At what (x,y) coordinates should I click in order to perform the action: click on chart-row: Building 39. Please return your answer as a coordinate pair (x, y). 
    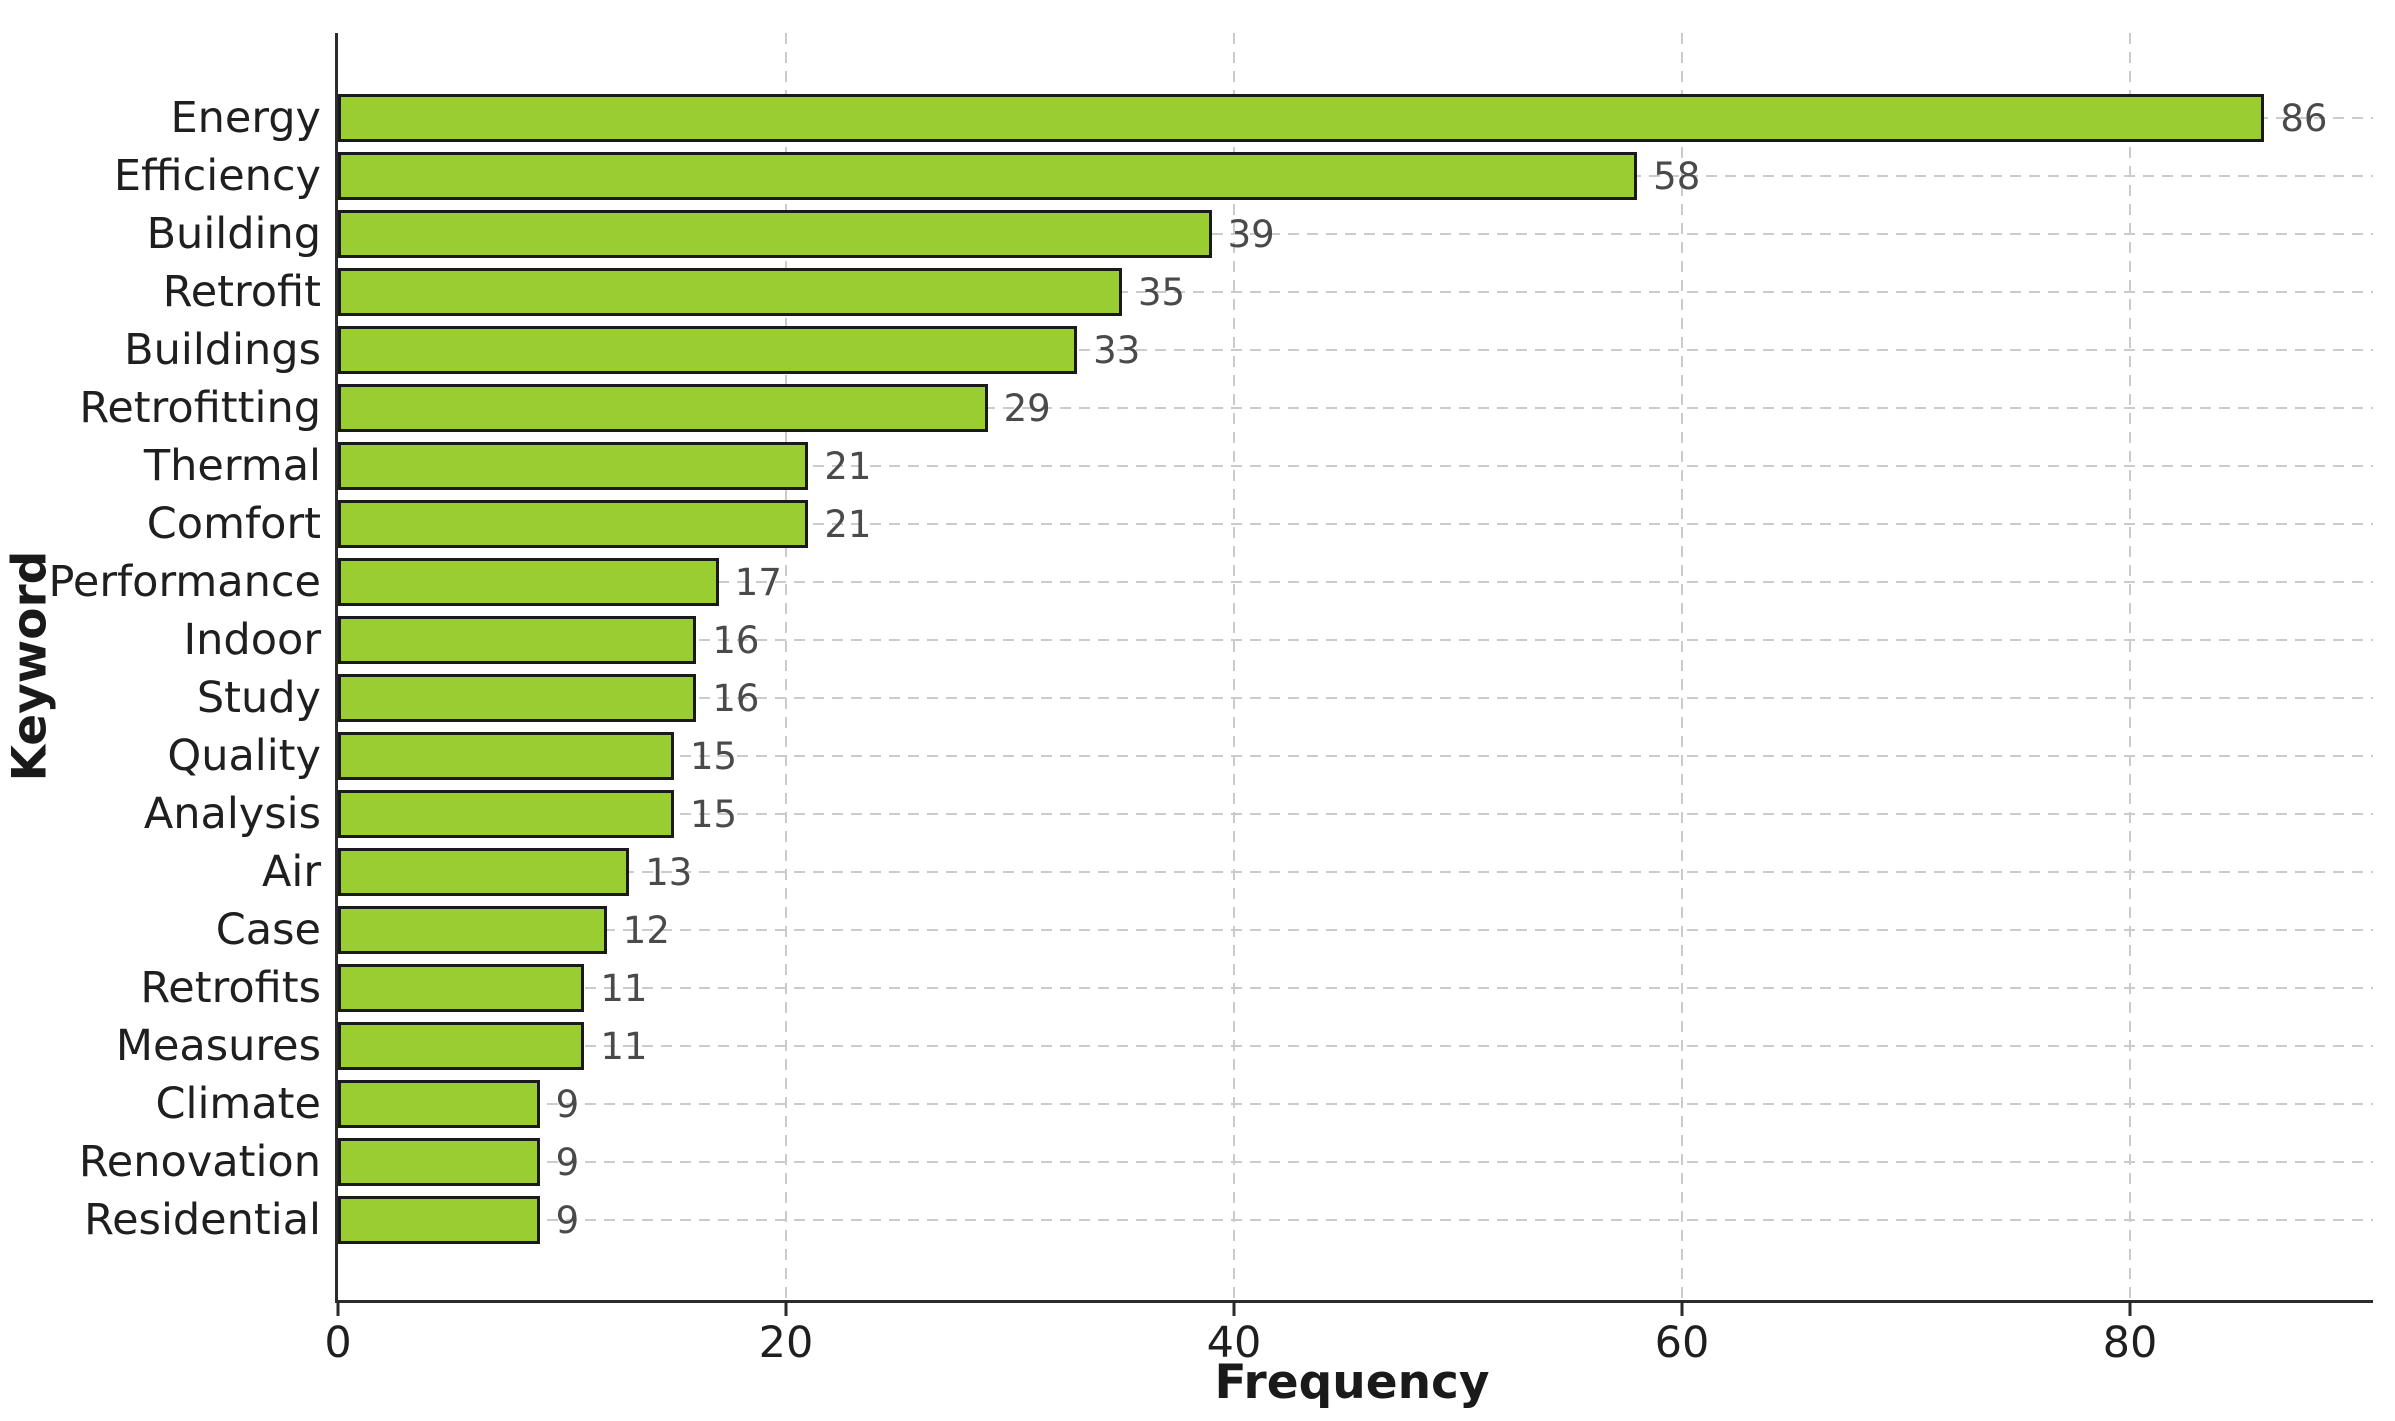
    Looking at the image, I should click on (1260, 234).